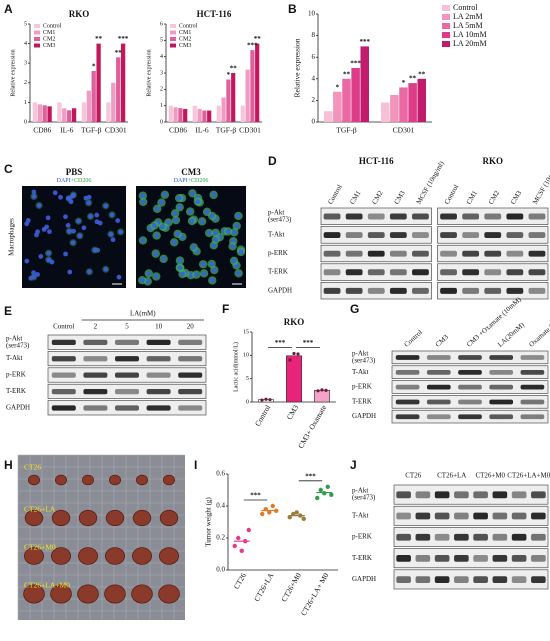 The width and height of the screenshot is (550, 641). What do you see at coordinates (472, 197) in the screenshot?
I see `lane-label: CM1` at bounding box center [472, 197].